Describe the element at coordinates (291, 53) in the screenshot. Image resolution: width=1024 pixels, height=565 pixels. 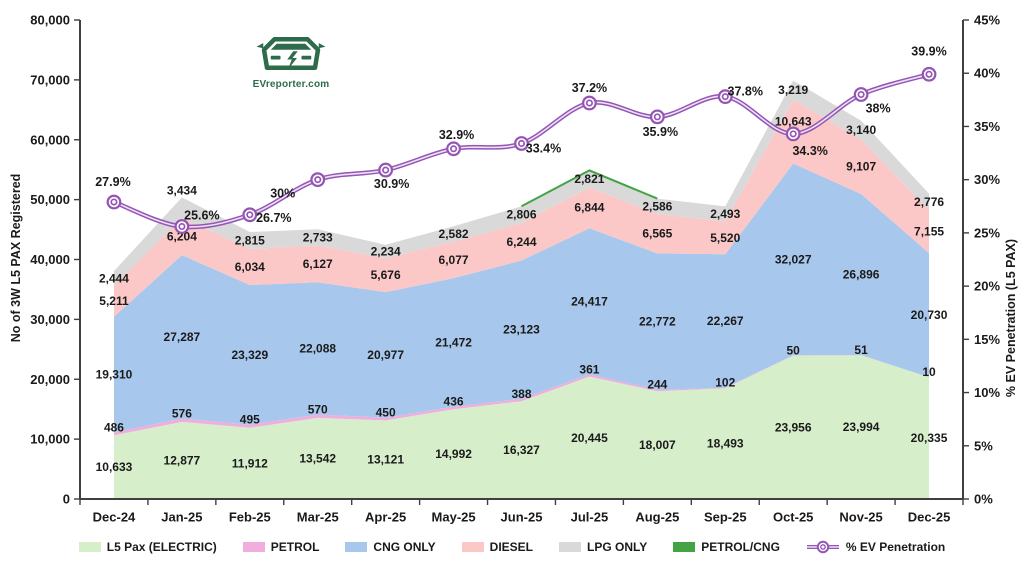
I see `ev-car-icon` at that location.